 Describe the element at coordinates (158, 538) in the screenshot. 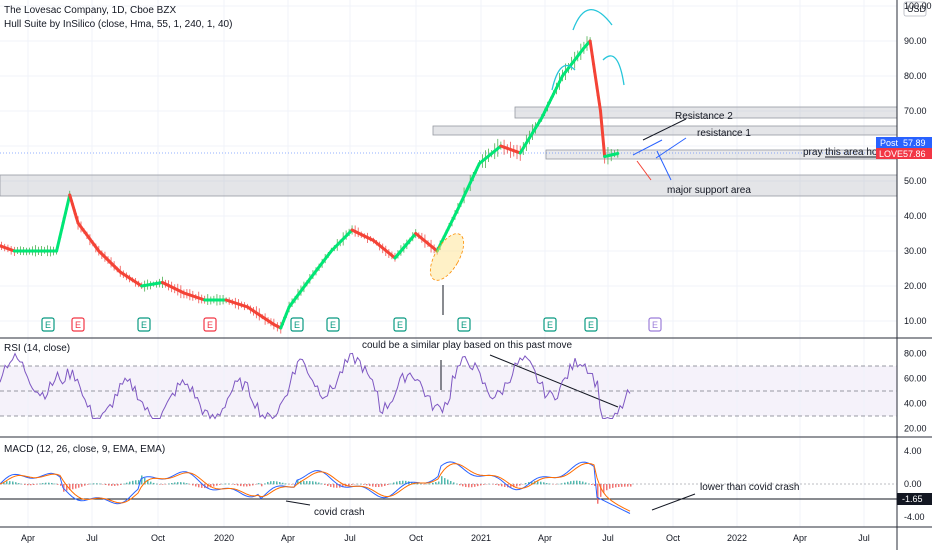

I see `time-tick-label: Oct` at that location.